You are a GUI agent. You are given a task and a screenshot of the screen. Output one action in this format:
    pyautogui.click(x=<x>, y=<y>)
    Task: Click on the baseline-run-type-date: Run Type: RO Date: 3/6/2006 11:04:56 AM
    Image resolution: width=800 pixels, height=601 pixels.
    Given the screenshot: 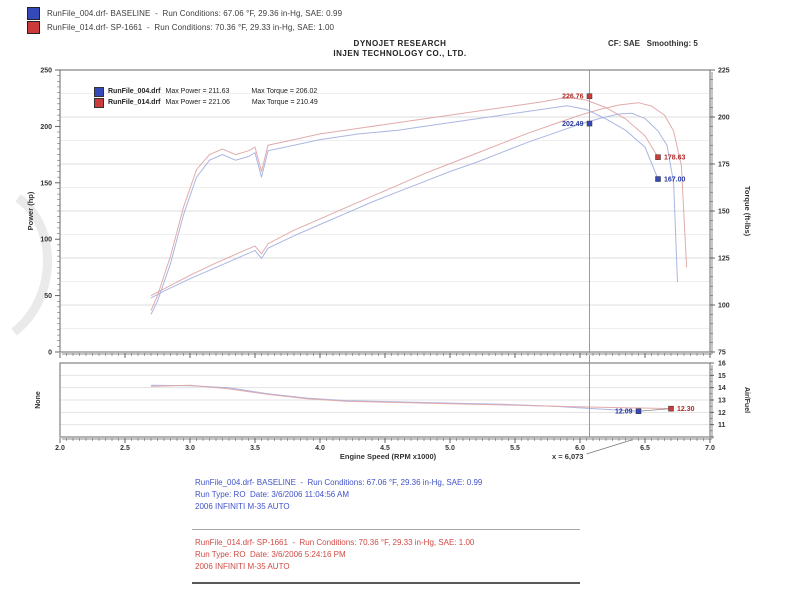 What is the action you would take?
    pyautogui.click(x=272, y=494)
    